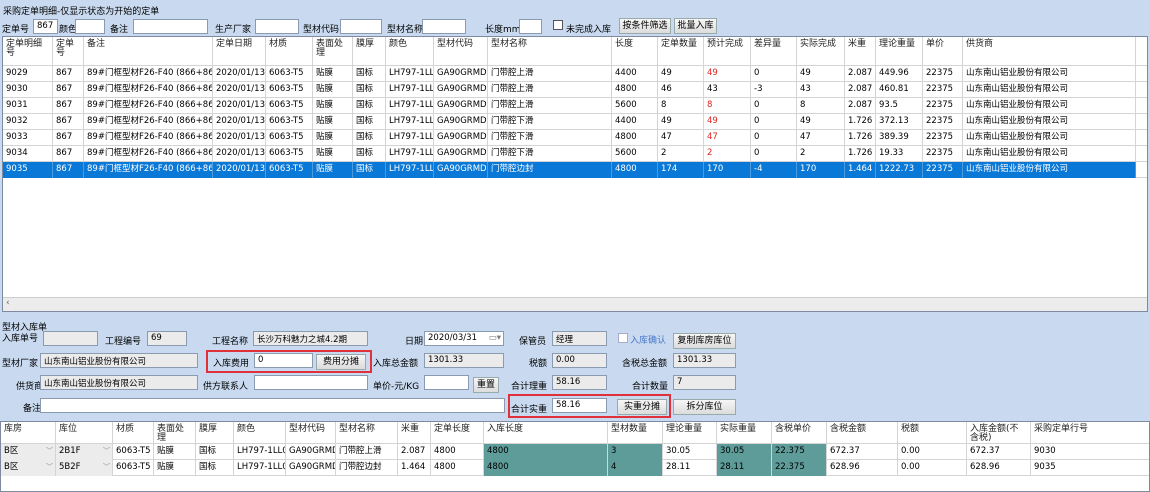 Image resolution: width=1150 pixels, height=492 pixels. Describe the element at coordinates (727, 90) in the screenshot. I see `table-cell: 43` at that location.